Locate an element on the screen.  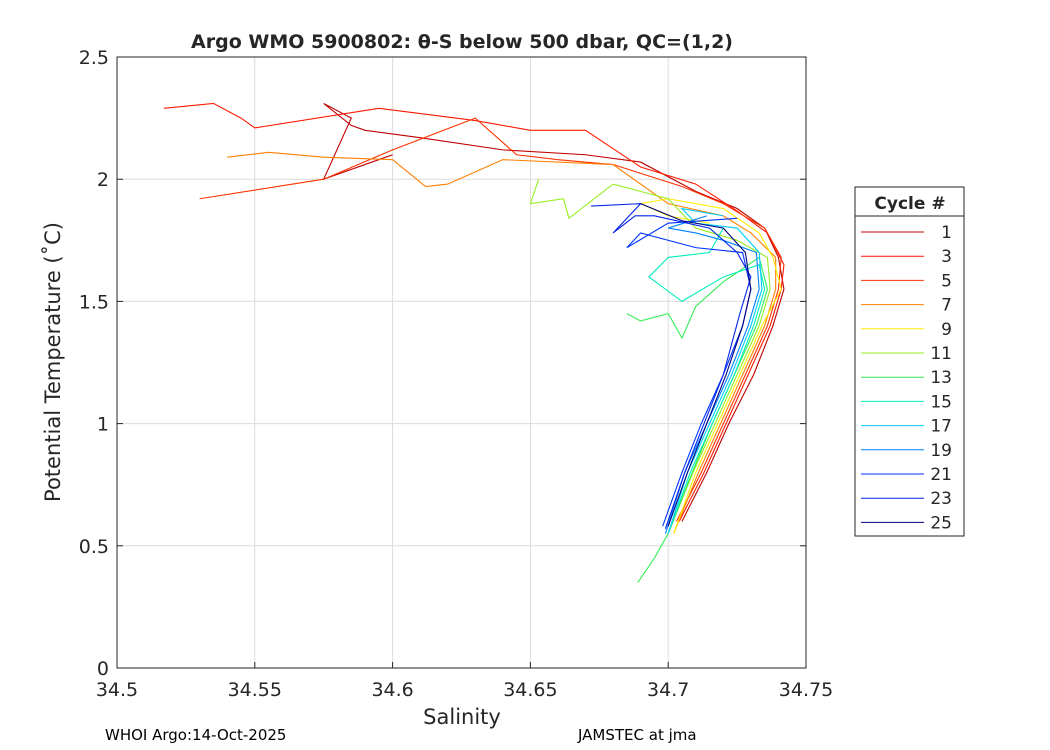
y-tick-label: 1.5 is located at coordinates (94, 302).